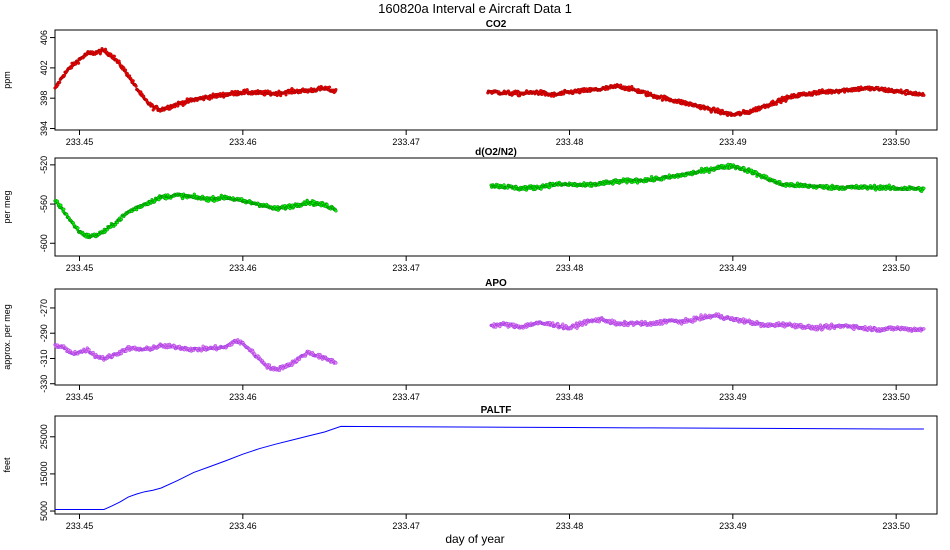 This screenshot has width=950, height=550. Describe the element at coordinates (7, 337) in the screenshot. I see `y-axis-label: approx. per meg` at that location.